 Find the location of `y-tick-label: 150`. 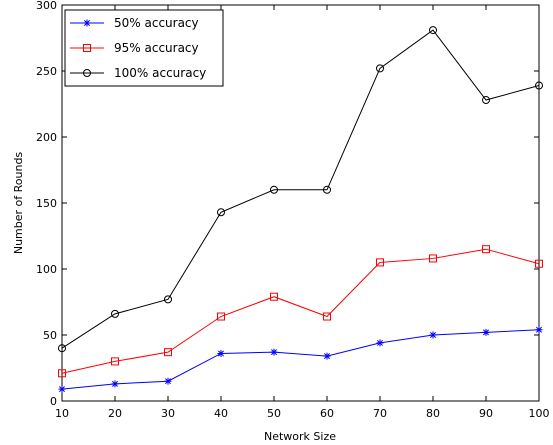

y-tick-label: 150 is located at coordinates (46, 203).